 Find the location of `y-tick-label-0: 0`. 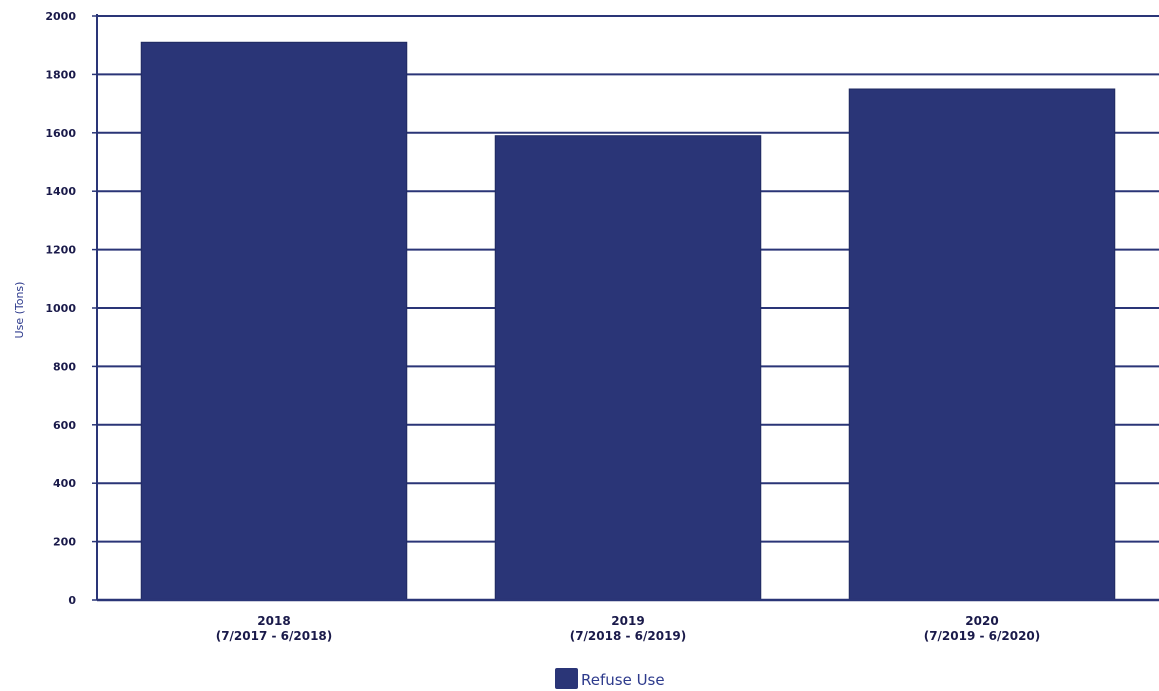

y-tick-label-0: 0 is located at coordinates (72, 600).